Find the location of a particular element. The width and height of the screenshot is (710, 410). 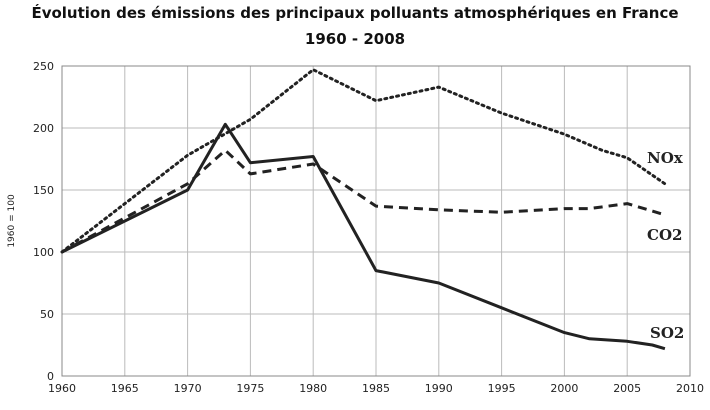

series-label-co2: CO2 is located at coordinates (664, 235).